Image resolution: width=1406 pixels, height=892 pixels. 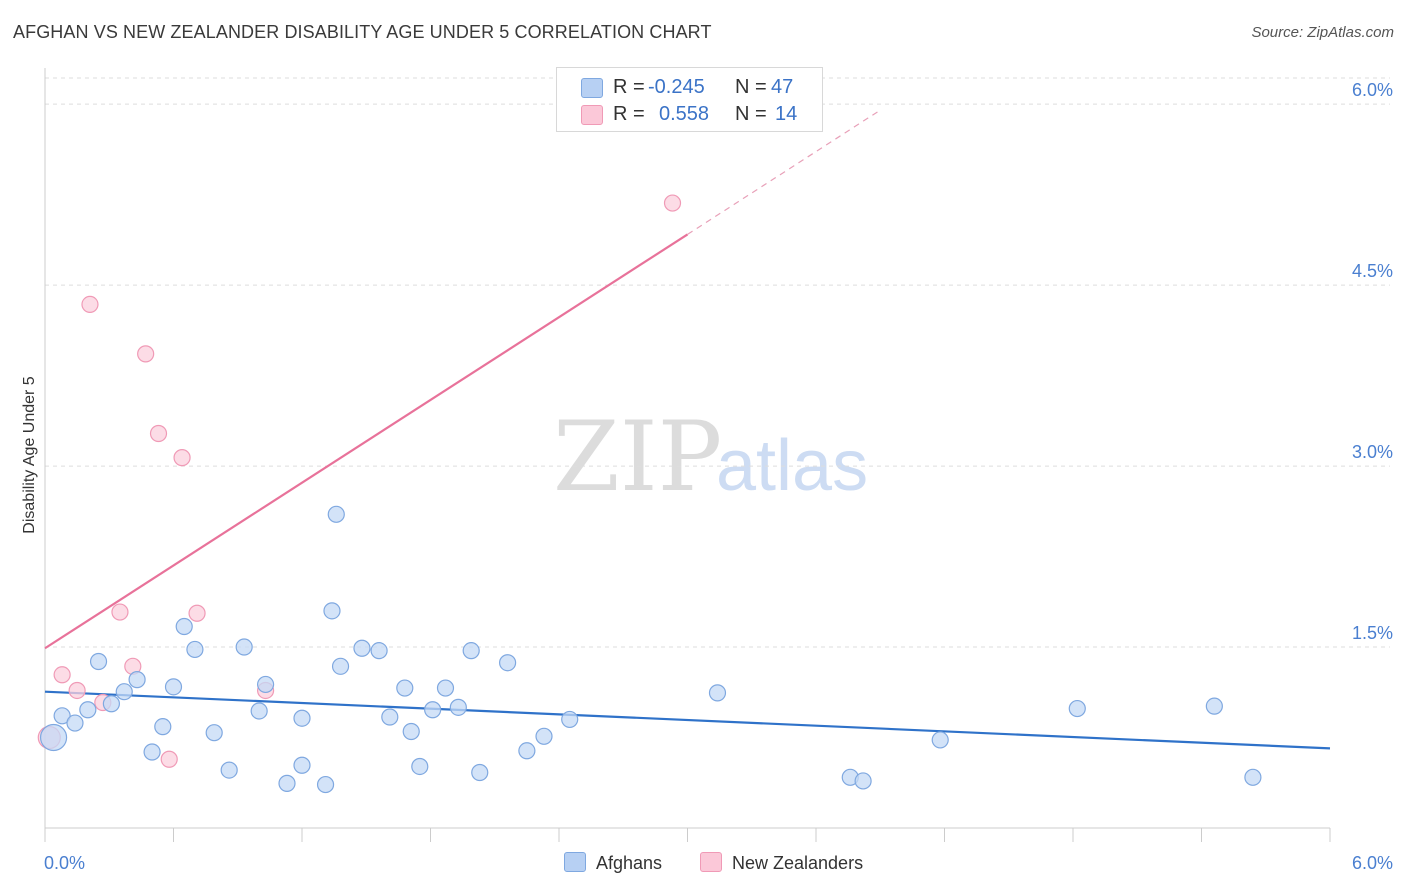 I want to click on trendline-new-zealanders-extension, so click(x=784, y=172).